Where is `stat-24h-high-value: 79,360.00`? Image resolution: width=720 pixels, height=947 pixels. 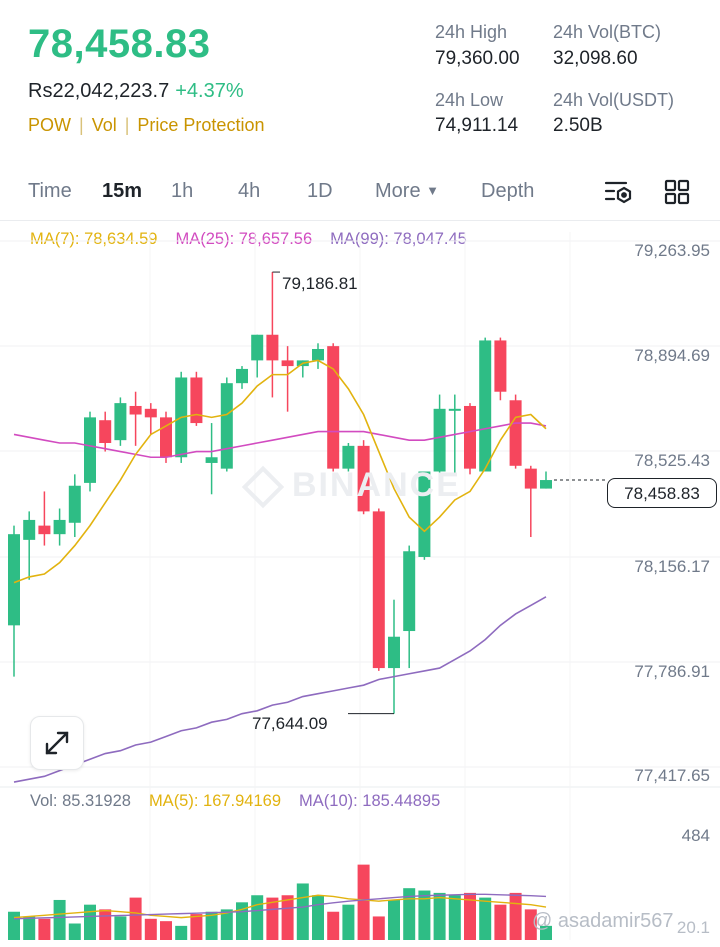 stat-24h-high-value: 79,360.00 is located at coordinates (477, 58).